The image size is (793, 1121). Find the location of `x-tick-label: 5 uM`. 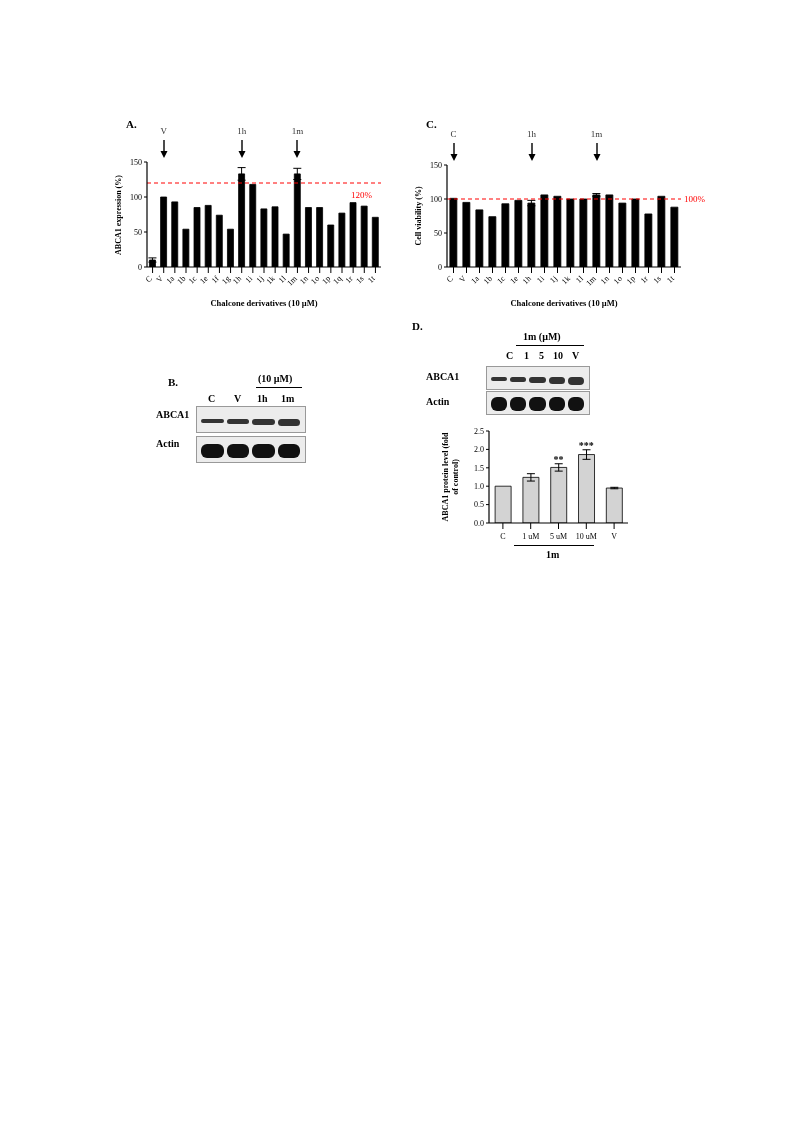

x-tick-label: 5 uM is located at coordinates (558, 536).